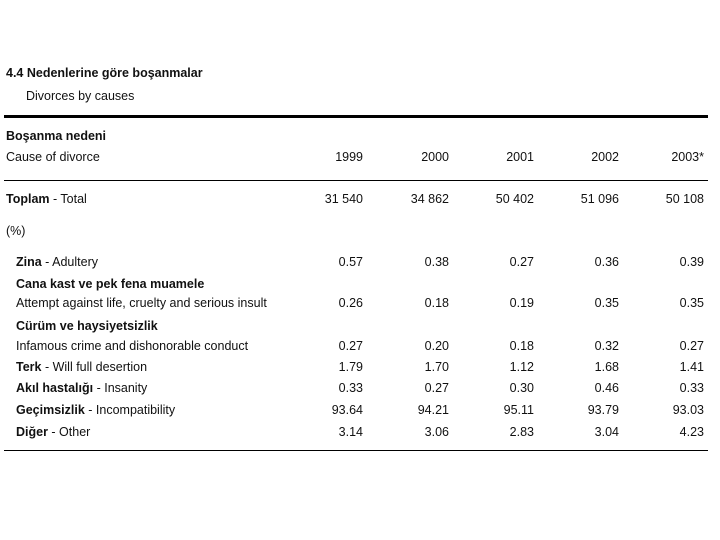  What do you see at coordinates (436, 262) in the screenshot?
I see `table-cell: 0.38` at bounding box center [436, 262].